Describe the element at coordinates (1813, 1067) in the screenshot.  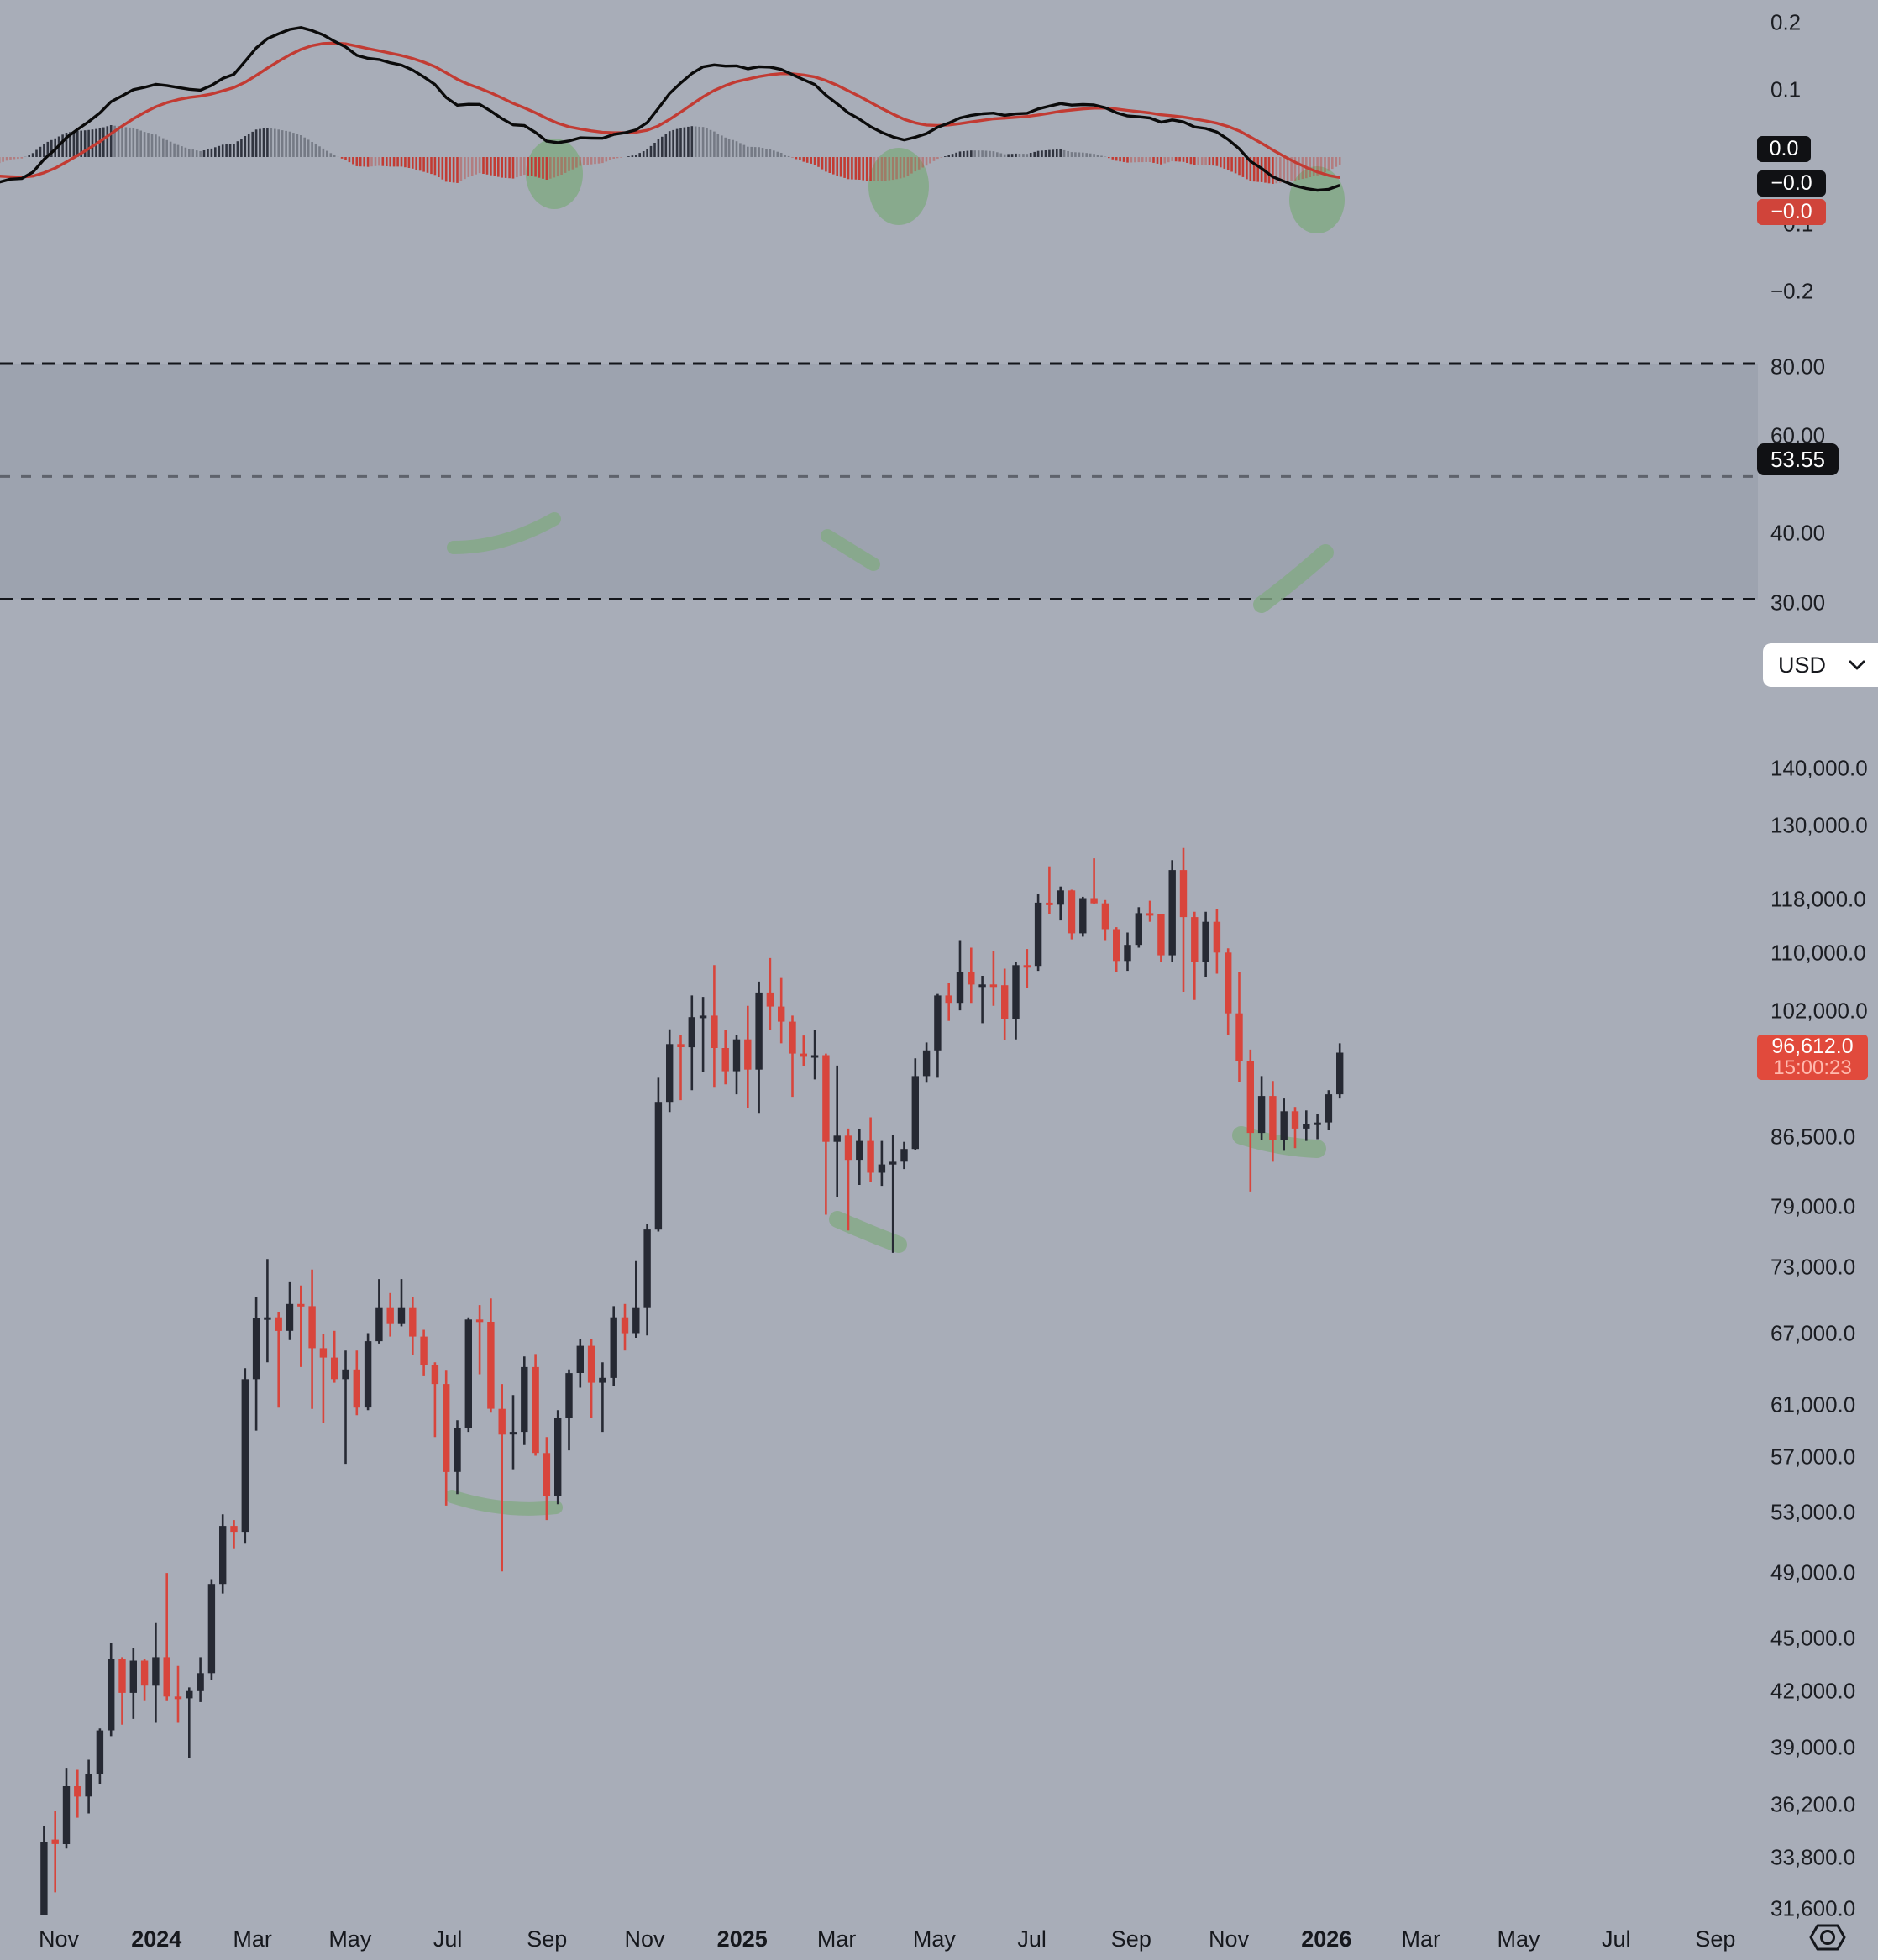
I see `bar-countdown: 15:00:23` at that location.